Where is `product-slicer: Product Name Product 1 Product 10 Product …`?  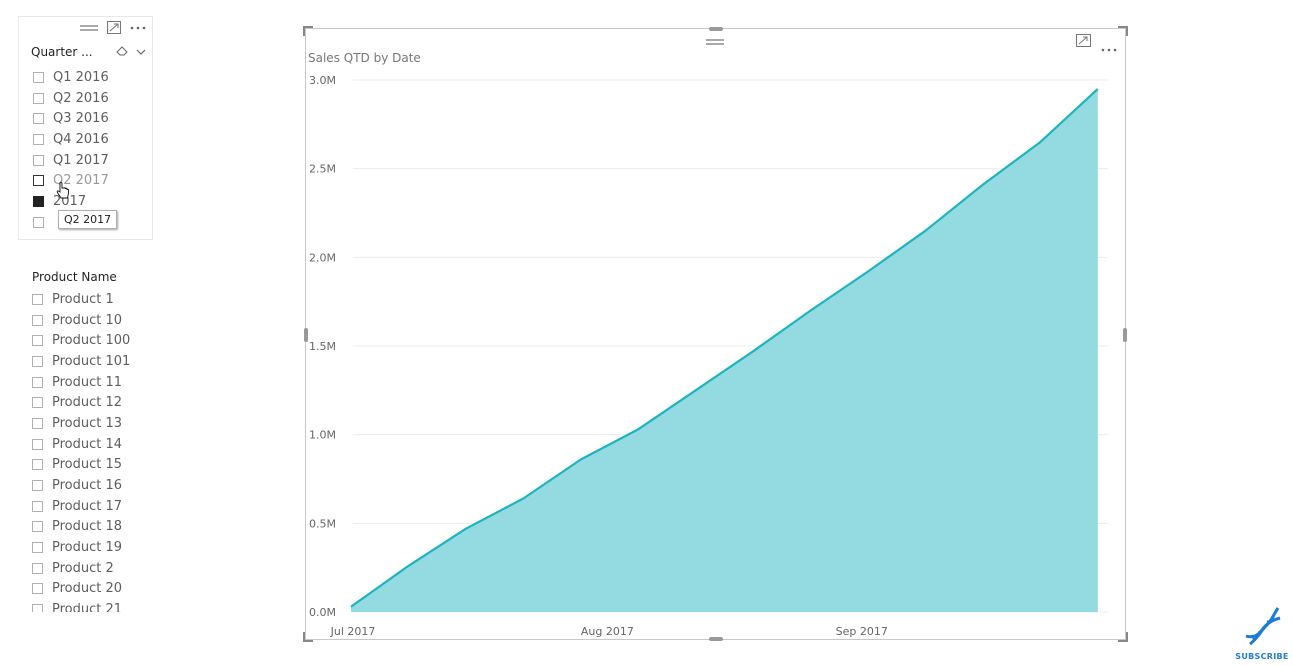
product-slicer: Product Name Product 1 Product 10 Product … is located at coordinates (88, 437).